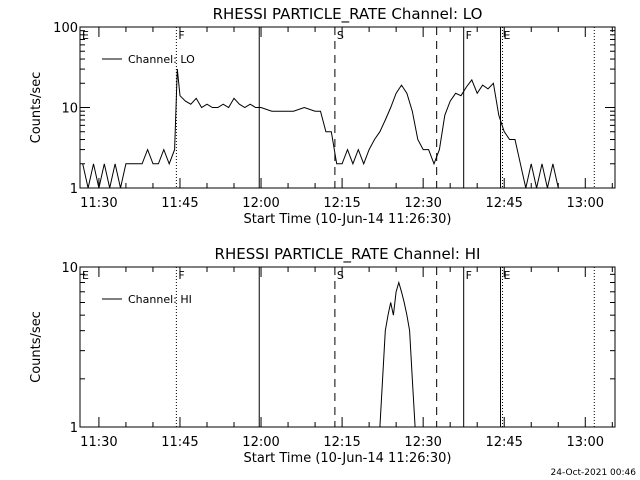 This screenshot has width=640, height=480. Describe the element at coordinates (397, 354) in the screenshot. I see `data-series-line` at that location.